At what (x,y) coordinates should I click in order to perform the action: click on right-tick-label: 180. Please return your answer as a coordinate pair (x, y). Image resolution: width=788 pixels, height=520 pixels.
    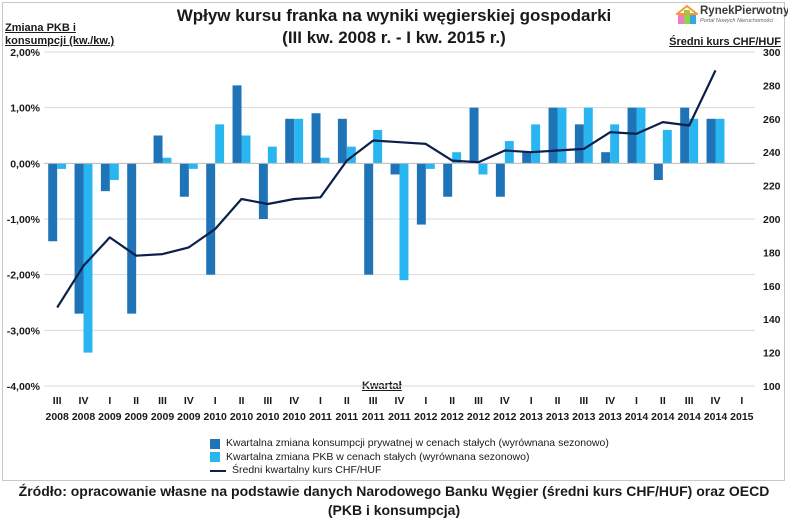
    Looking at the image, I should click on (772, 253).